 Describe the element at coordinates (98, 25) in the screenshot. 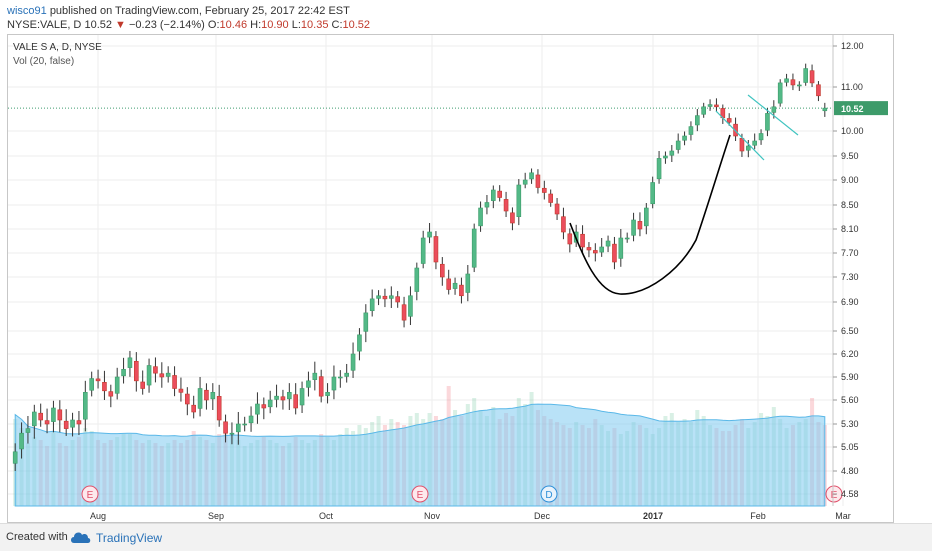

I see `last-price: 10.52` at that location.